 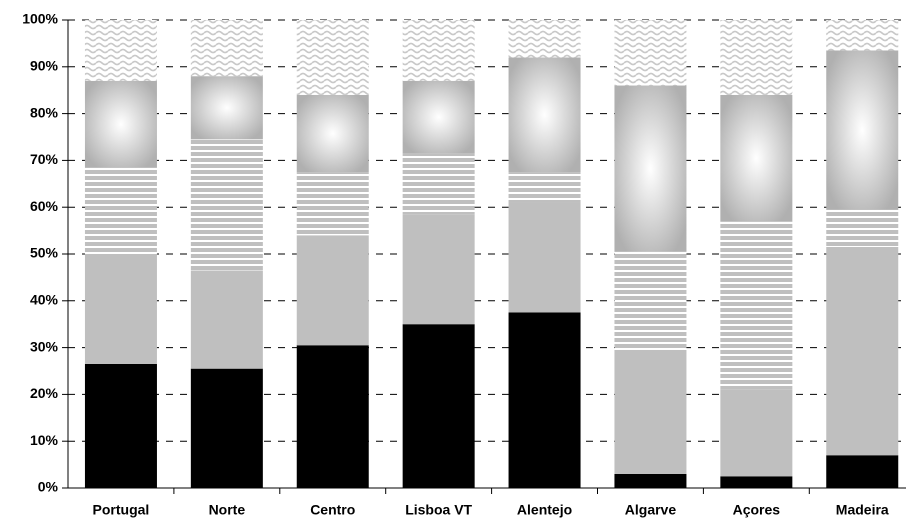 I want to click on x-tick-label: Madeira, so click(x=862, y=510).